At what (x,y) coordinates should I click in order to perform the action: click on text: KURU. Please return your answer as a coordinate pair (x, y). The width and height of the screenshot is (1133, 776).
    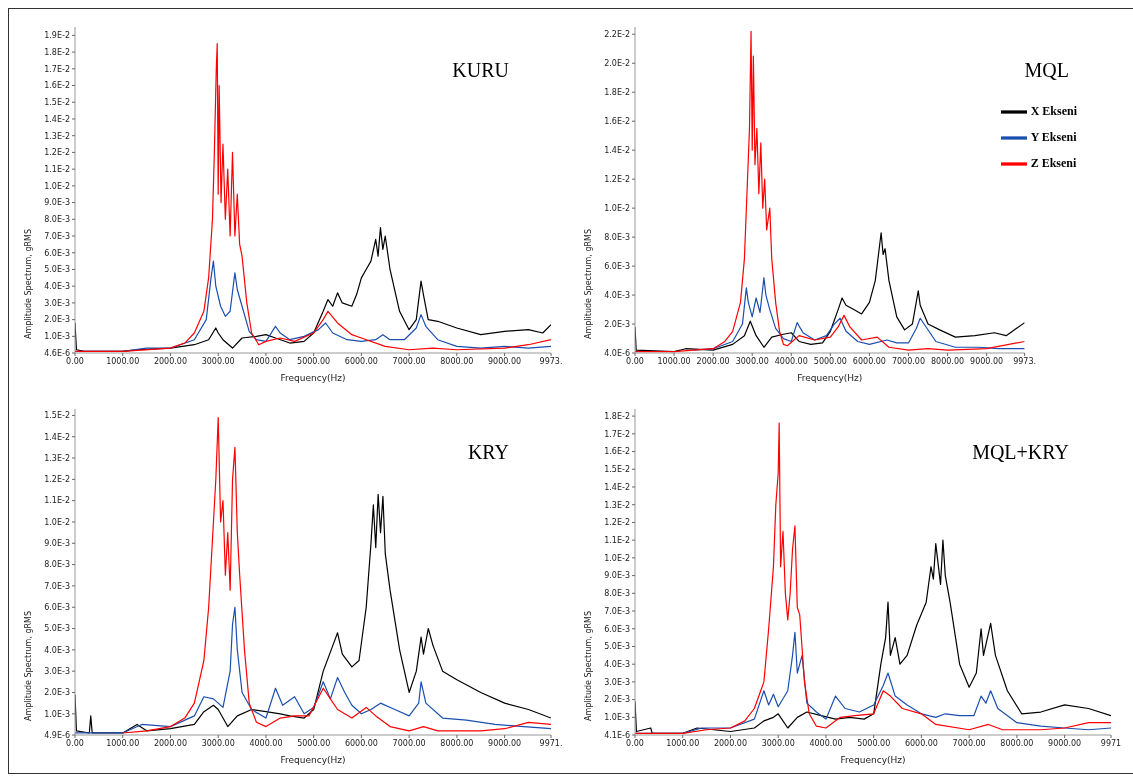
    Looking at the image, I should click on (480, 70).